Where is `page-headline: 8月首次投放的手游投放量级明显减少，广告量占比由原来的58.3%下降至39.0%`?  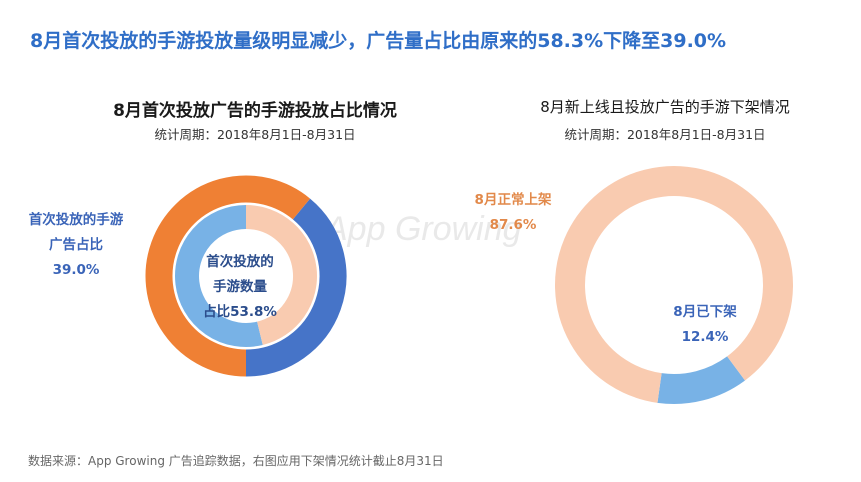
page-headline: 8月首次投放的手游投放量级明显减少，广告量占比由原来的58.3%下降至39.0% is located at coordinates (378, 41).